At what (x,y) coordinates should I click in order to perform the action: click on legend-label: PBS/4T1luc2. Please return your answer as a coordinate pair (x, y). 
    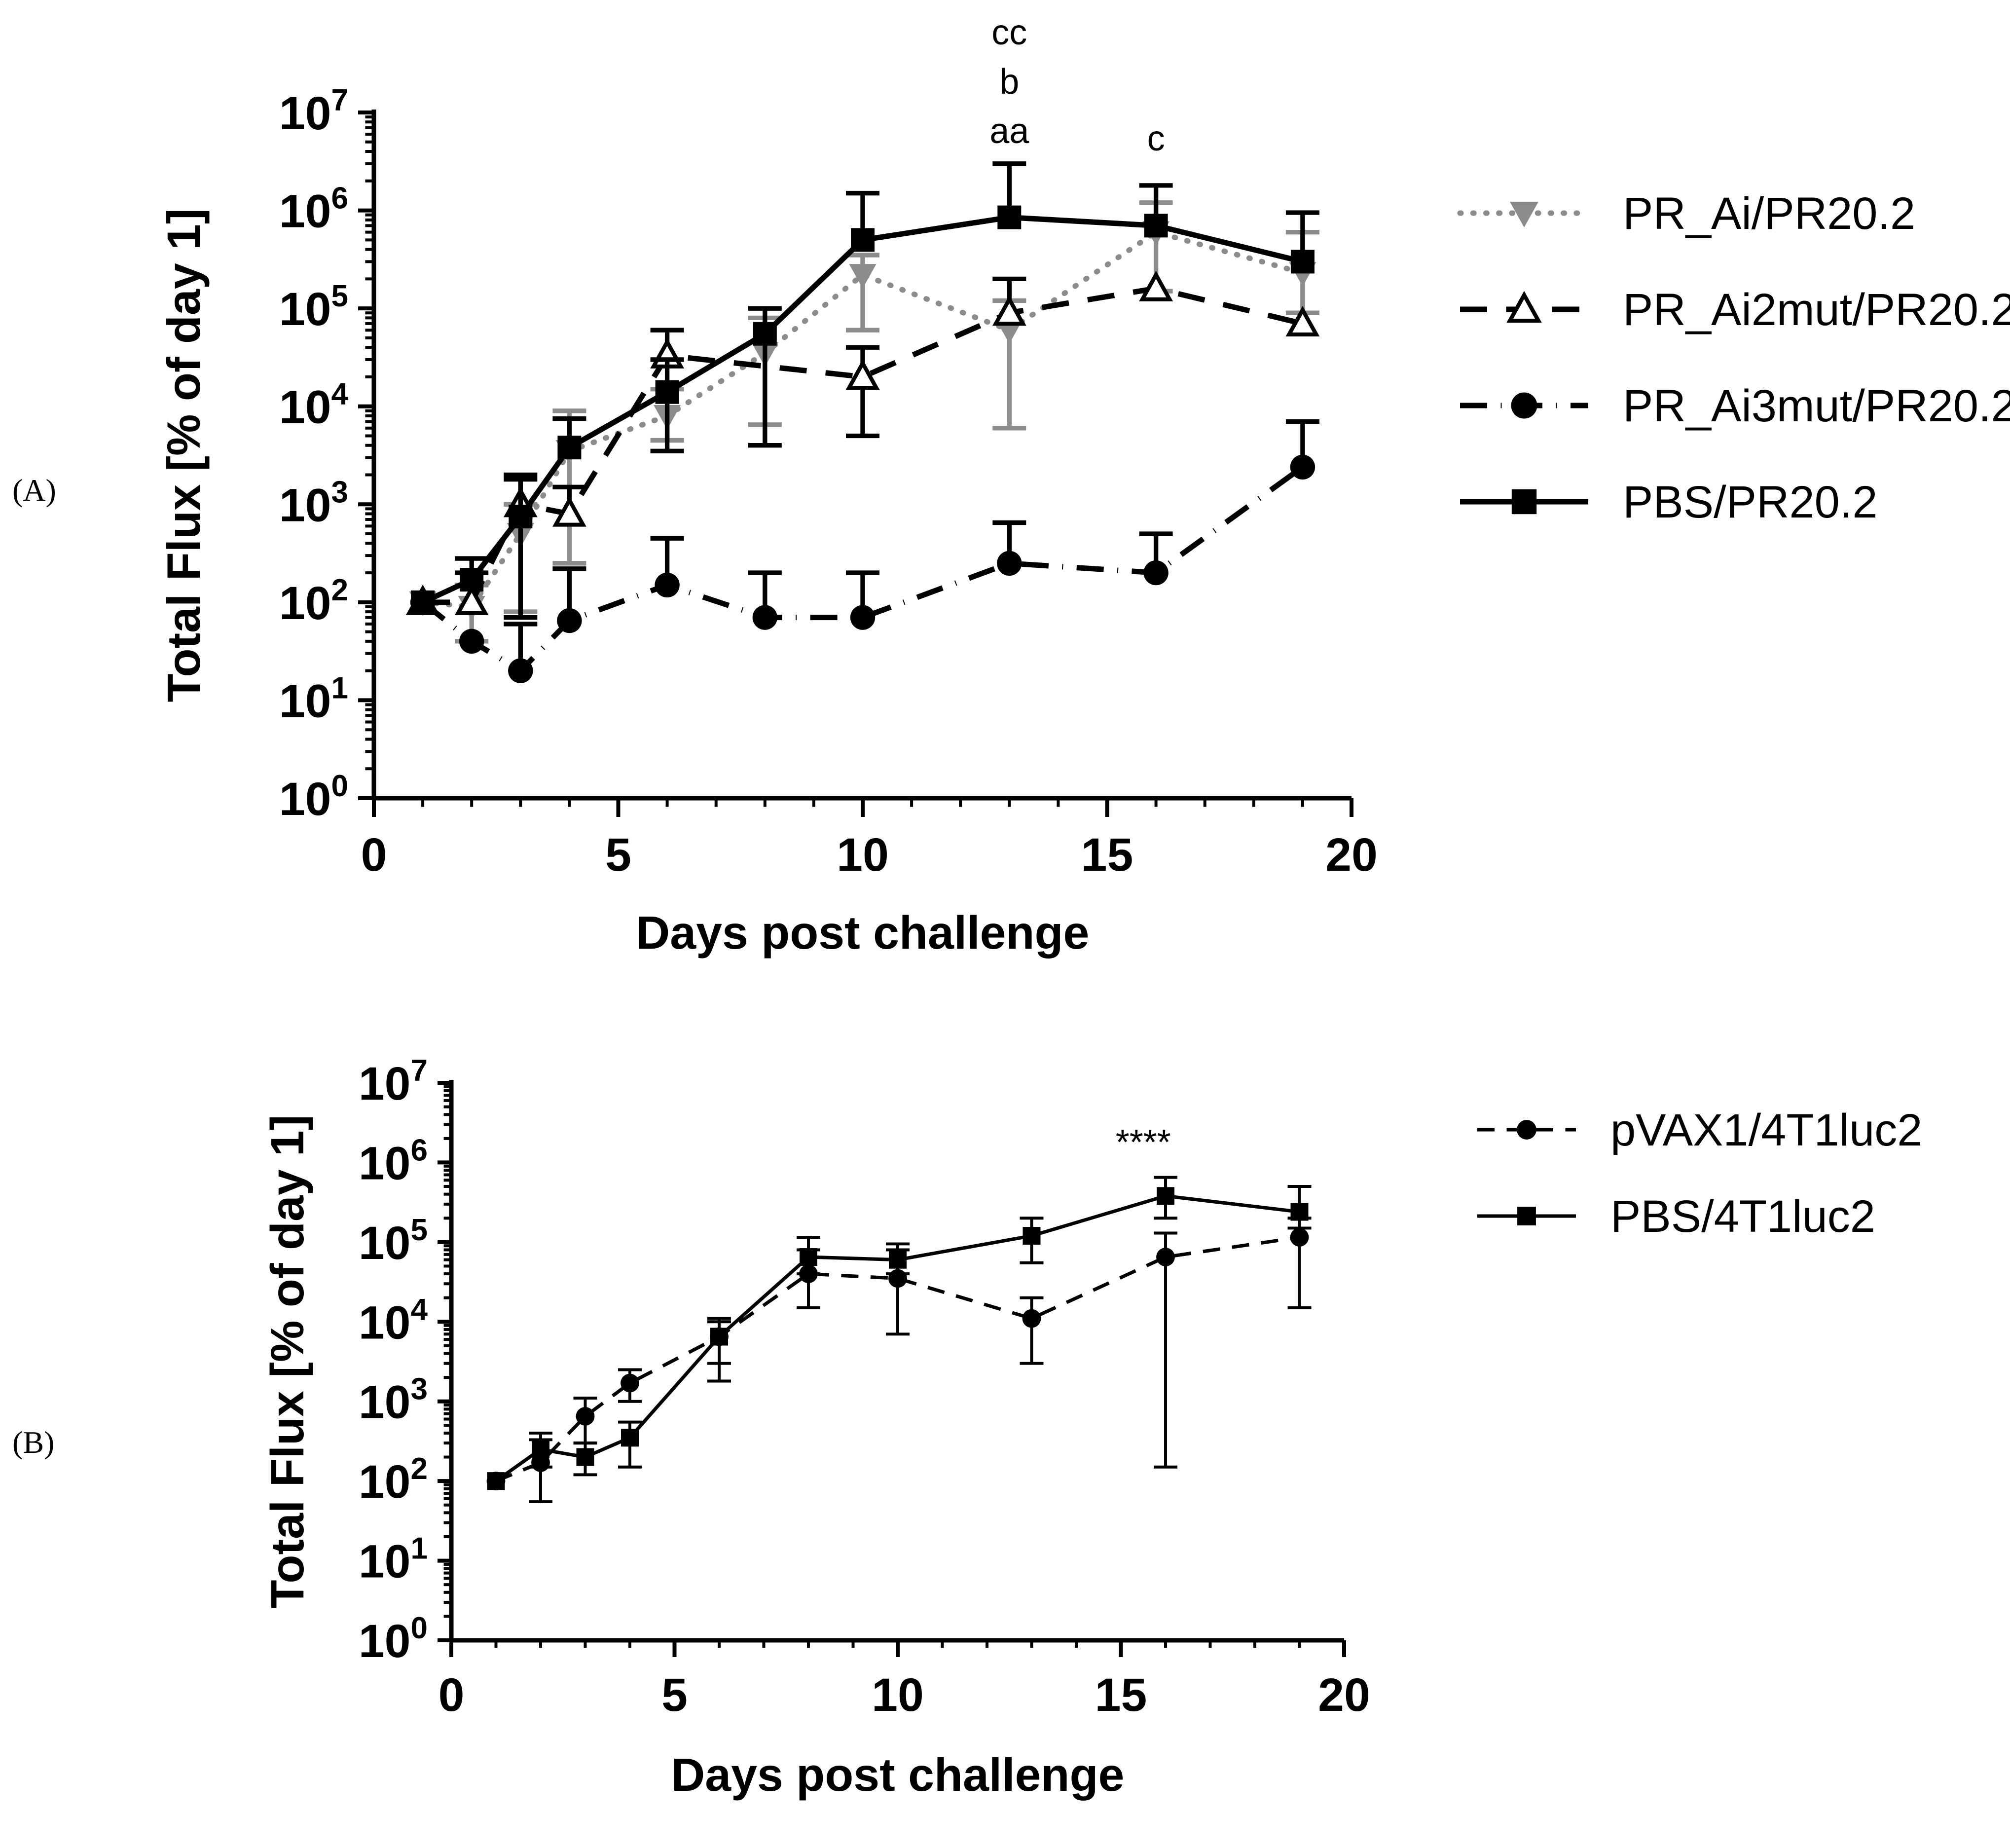
    Looking at the image, I should click on (1742, 1216).